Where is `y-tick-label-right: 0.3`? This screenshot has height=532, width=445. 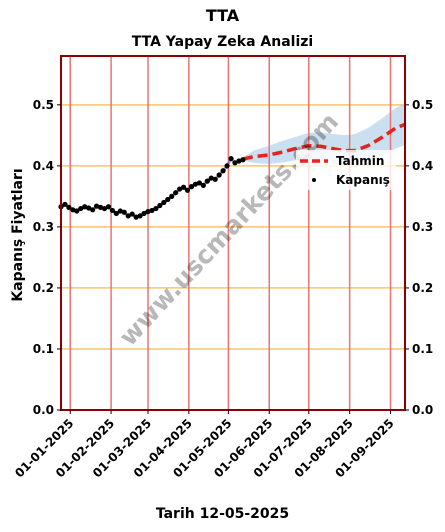 y-tick-label-right: 0.3 is located at coordinates (422, 227).